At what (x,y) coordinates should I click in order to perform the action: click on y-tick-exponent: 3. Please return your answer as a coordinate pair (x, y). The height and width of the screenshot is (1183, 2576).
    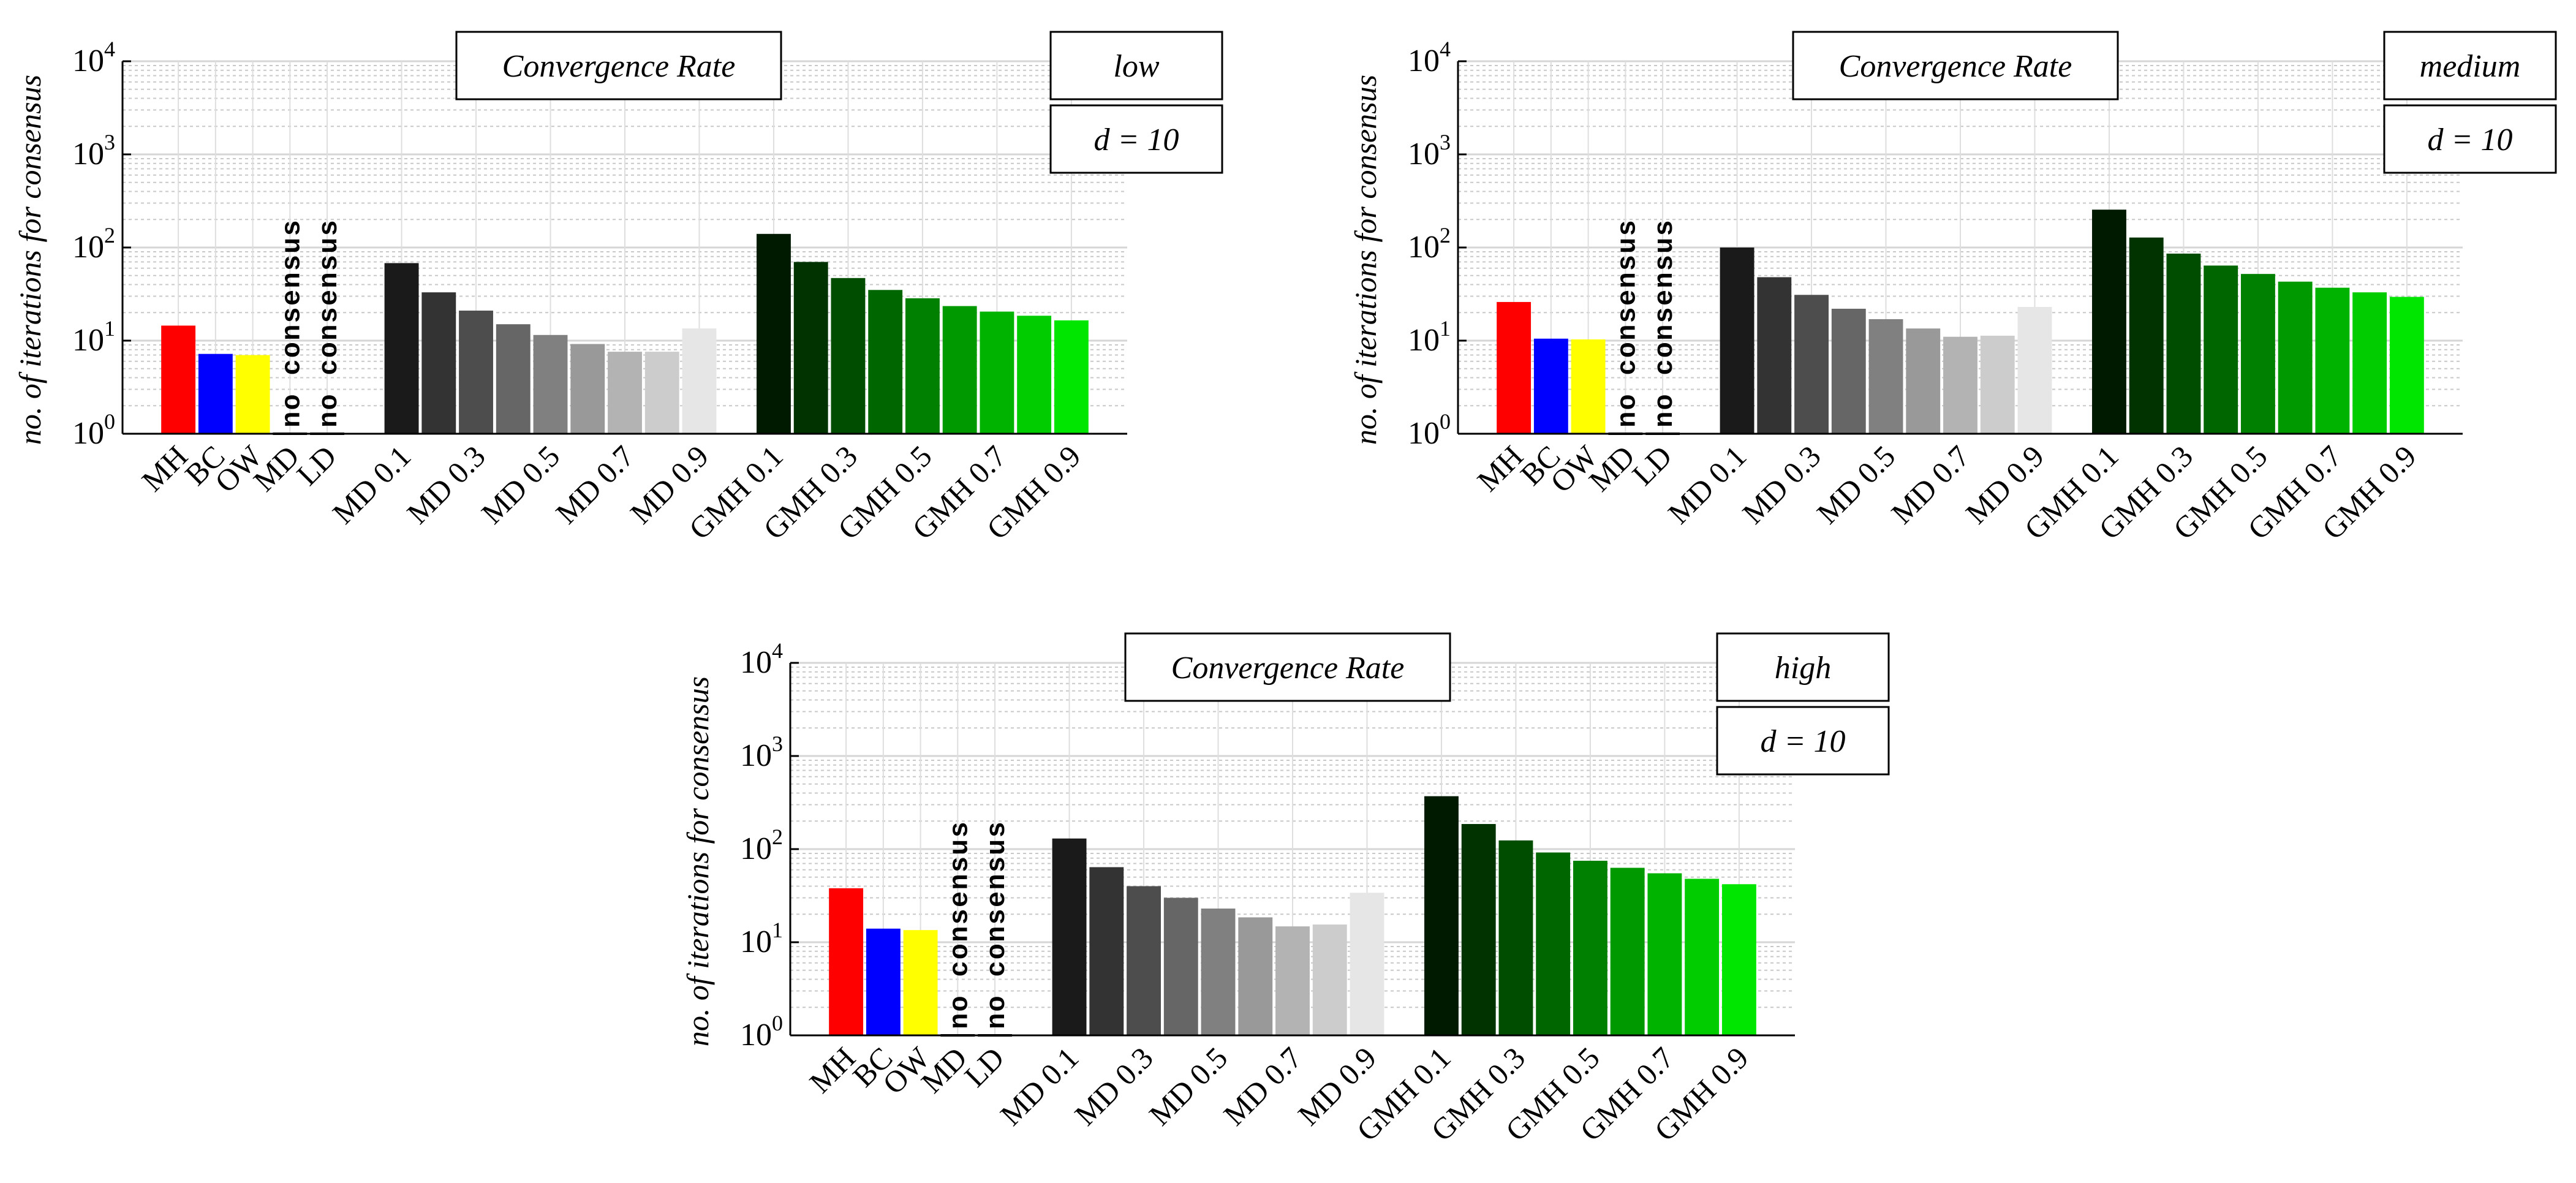
    Looking at the image, I should click on (1445, 142).